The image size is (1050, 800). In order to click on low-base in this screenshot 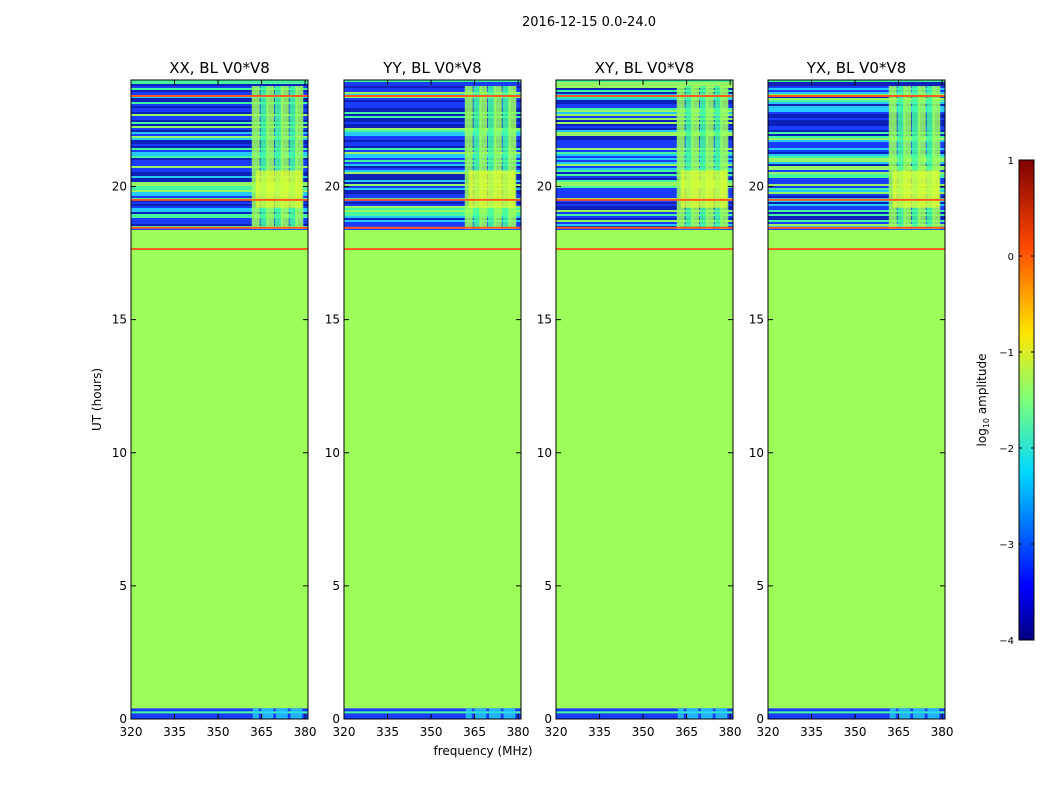, I will do `click(644, 713)`.